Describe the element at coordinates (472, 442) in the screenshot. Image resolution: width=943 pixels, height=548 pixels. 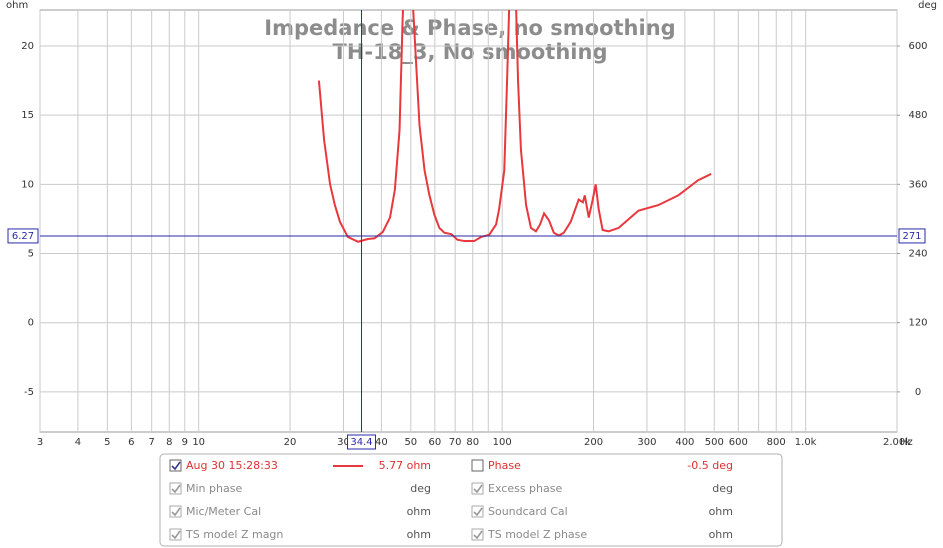
I see `x-tick-label: 80` at that location.